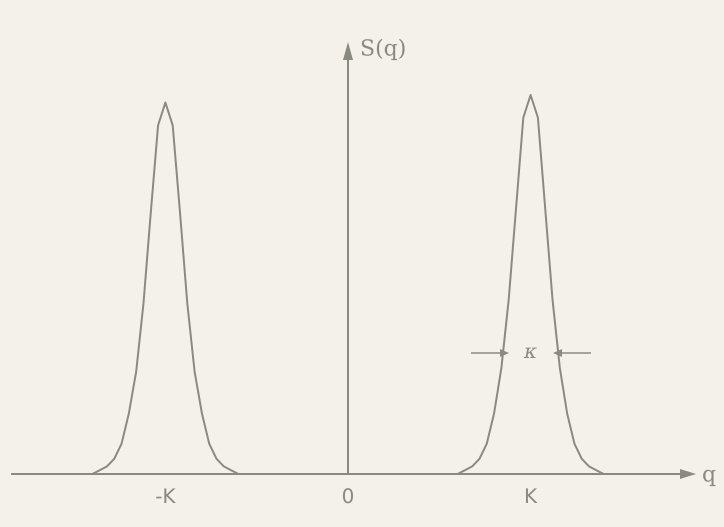 The image size is (724, 527). Describe the element at coordinates (348, 496) in the screenshot. I see `x-tick-label: 0` at that location.